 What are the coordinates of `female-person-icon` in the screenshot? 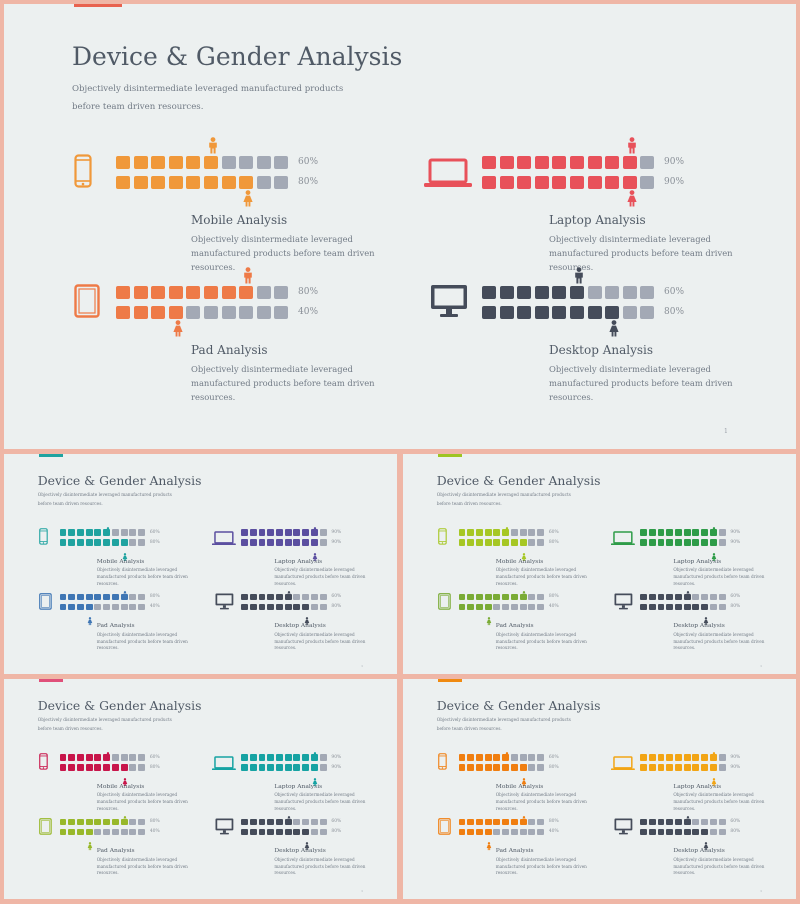 It's located at (705, 846).